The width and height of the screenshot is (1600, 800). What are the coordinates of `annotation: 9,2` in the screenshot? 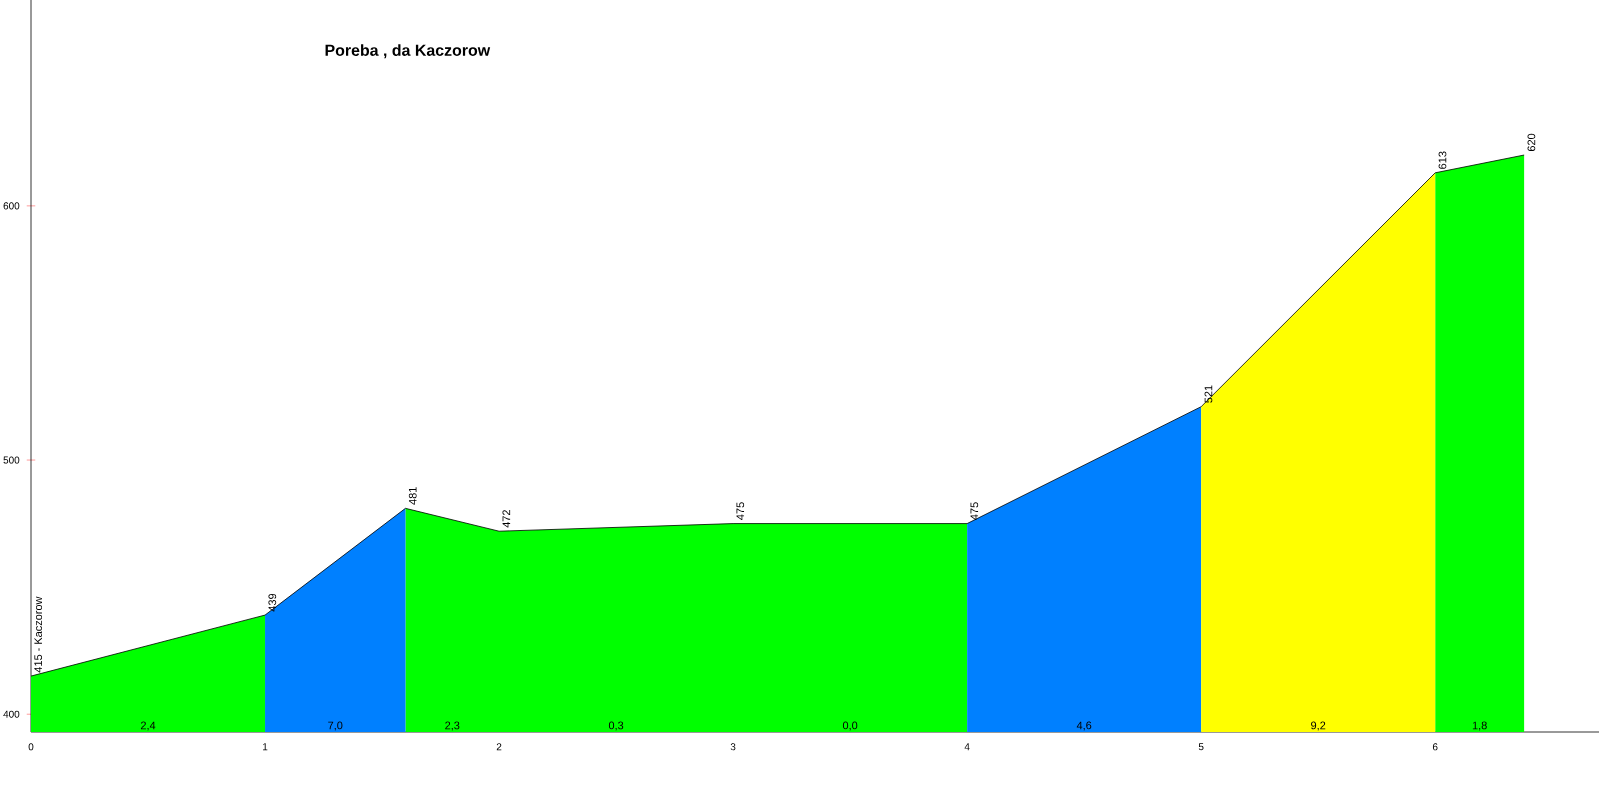 It's located at (1318, 726).